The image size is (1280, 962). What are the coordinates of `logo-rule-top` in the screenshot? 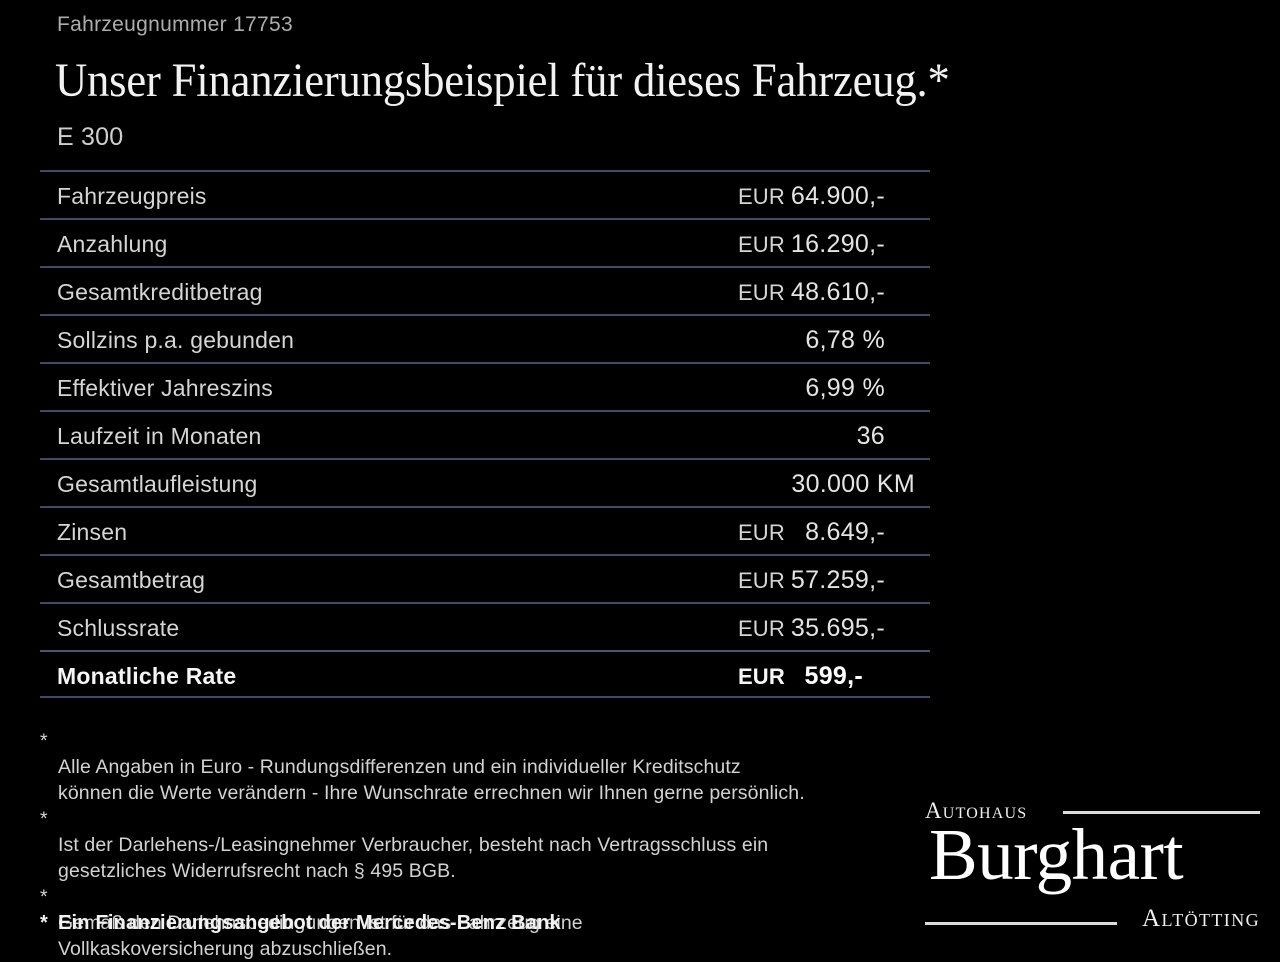 It's located at (1161, 812).